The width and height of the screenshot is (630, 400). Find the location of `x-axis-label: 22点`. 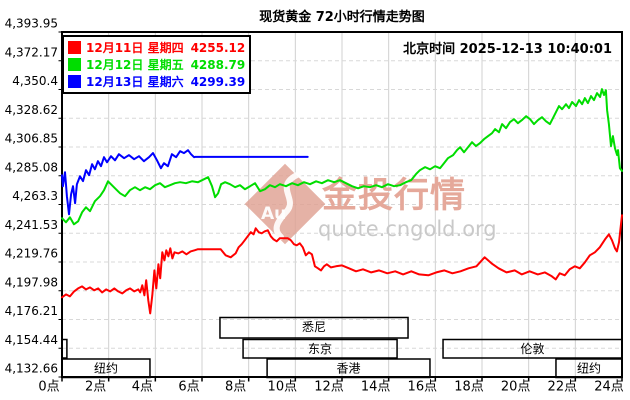

x-axis-label: 22点 is located at coordinates (563, 387).